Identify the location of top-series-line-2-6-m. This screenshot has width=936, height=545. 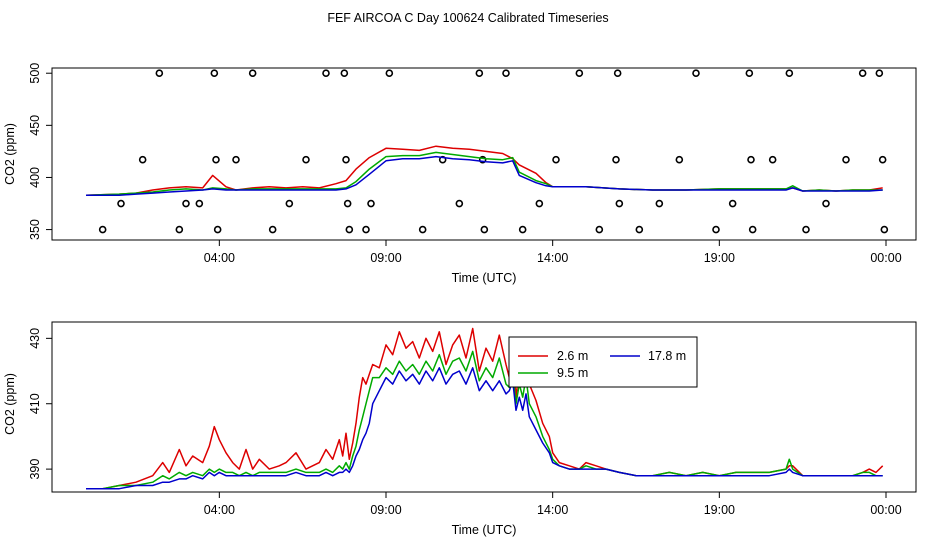
(484, 170).